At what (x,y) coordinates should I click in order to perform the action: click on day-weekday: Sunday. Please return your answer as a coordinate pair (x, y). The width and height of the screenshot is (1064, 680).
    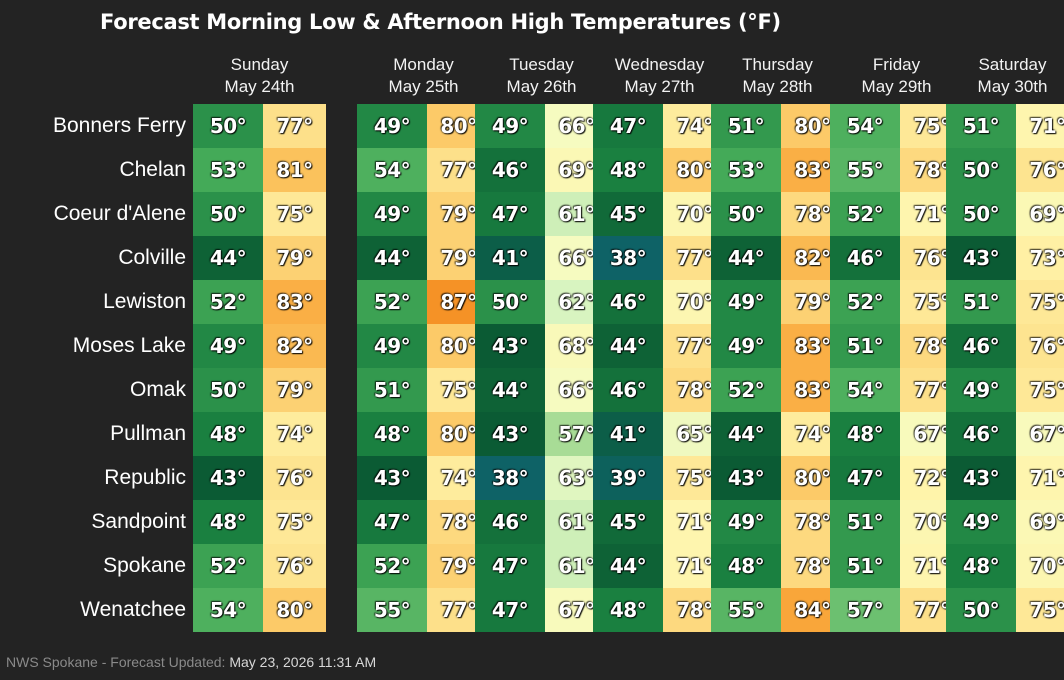
    Looking at the image, I should click on (259, 64).